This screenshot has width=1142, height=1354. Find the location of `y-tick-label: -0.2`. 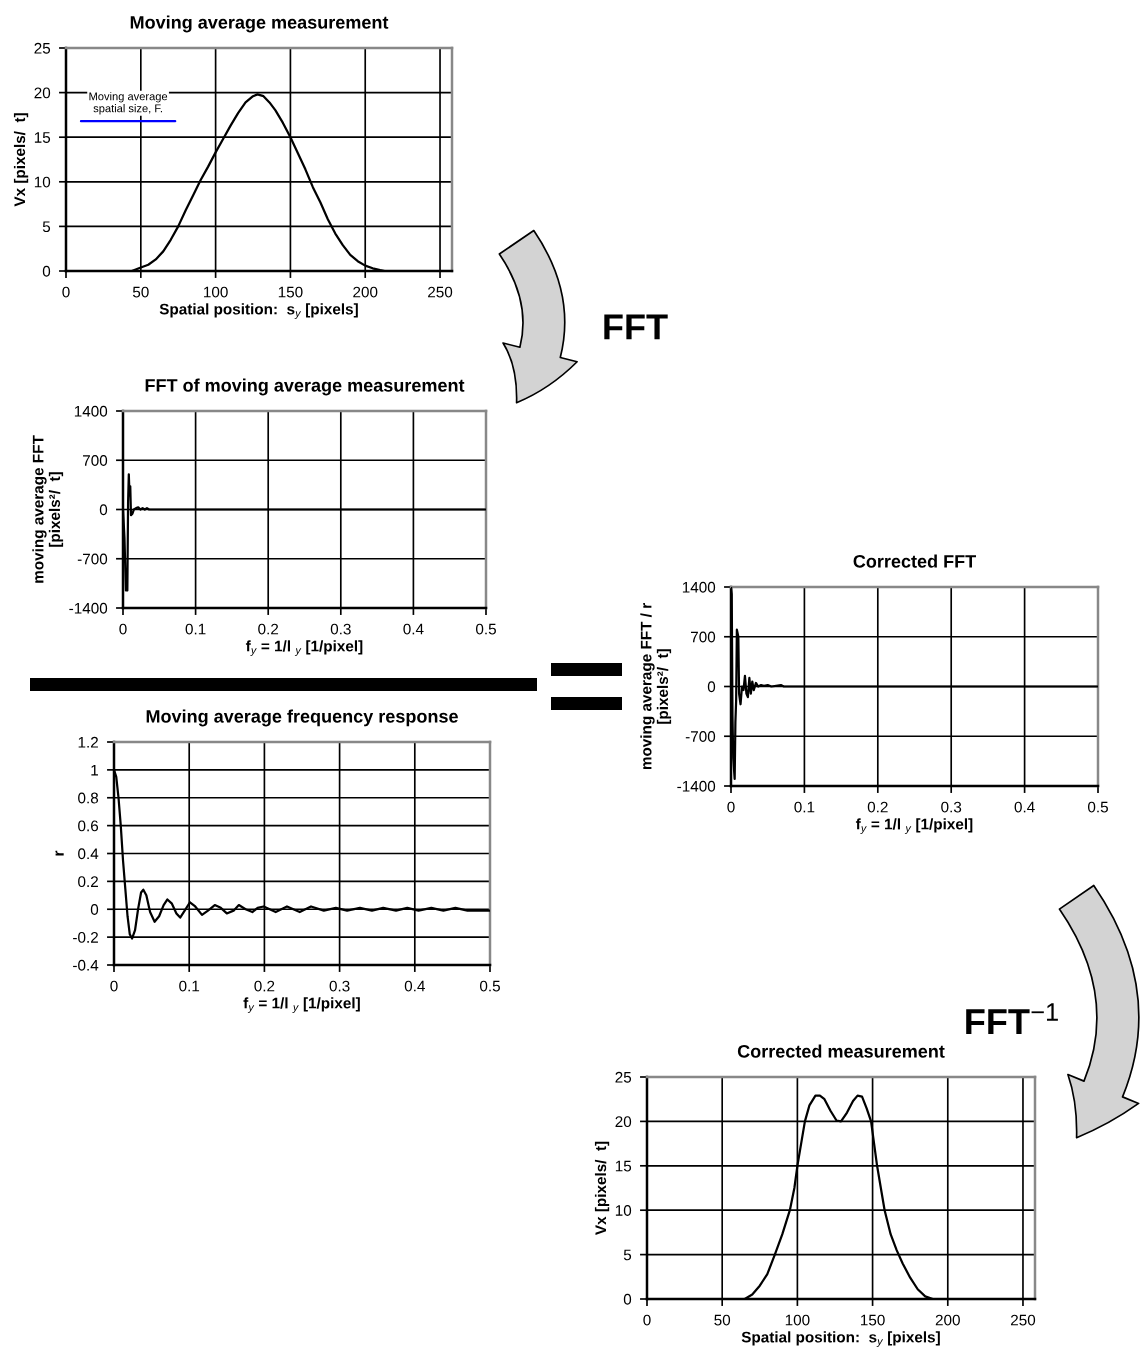

y-tick-label: -0.2 is located at coordinates (85, 937).